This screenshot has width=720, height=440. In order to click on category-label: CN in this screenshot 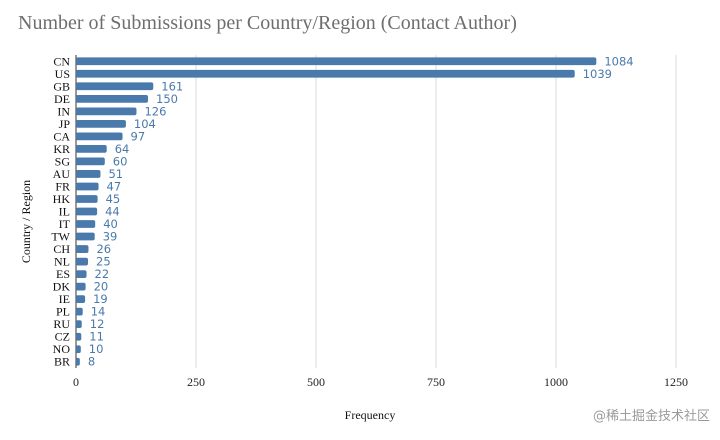, I will do `click(61, 61)`.